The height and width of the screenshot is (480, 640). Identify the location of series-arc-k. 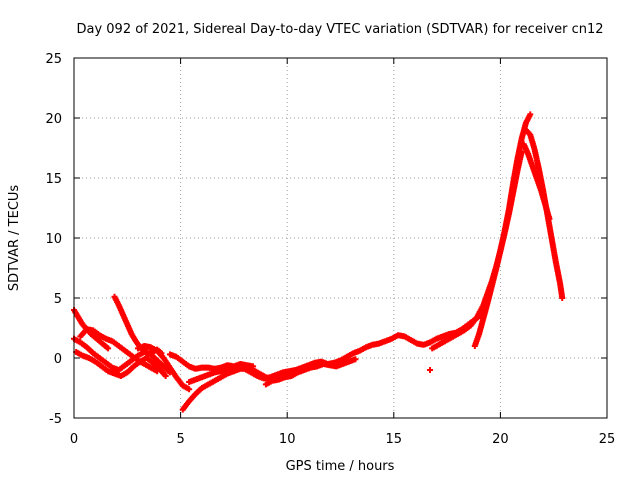
(310, 372).